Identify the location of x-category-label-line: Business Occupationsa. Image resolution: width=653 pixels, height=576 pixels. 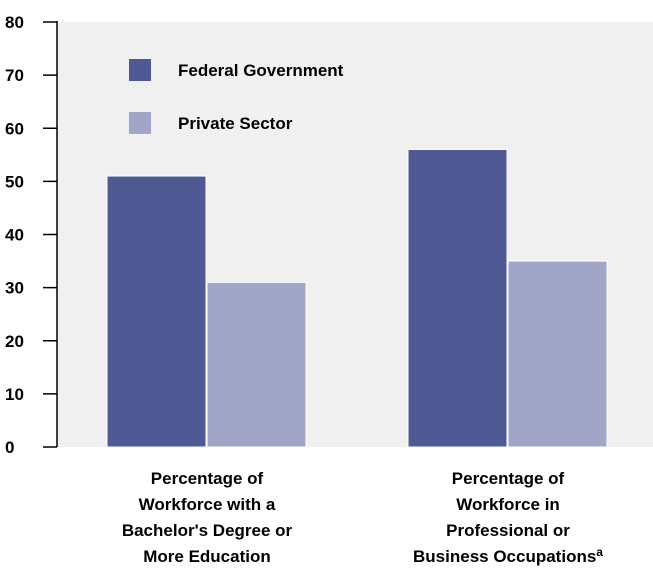
(508, 555).